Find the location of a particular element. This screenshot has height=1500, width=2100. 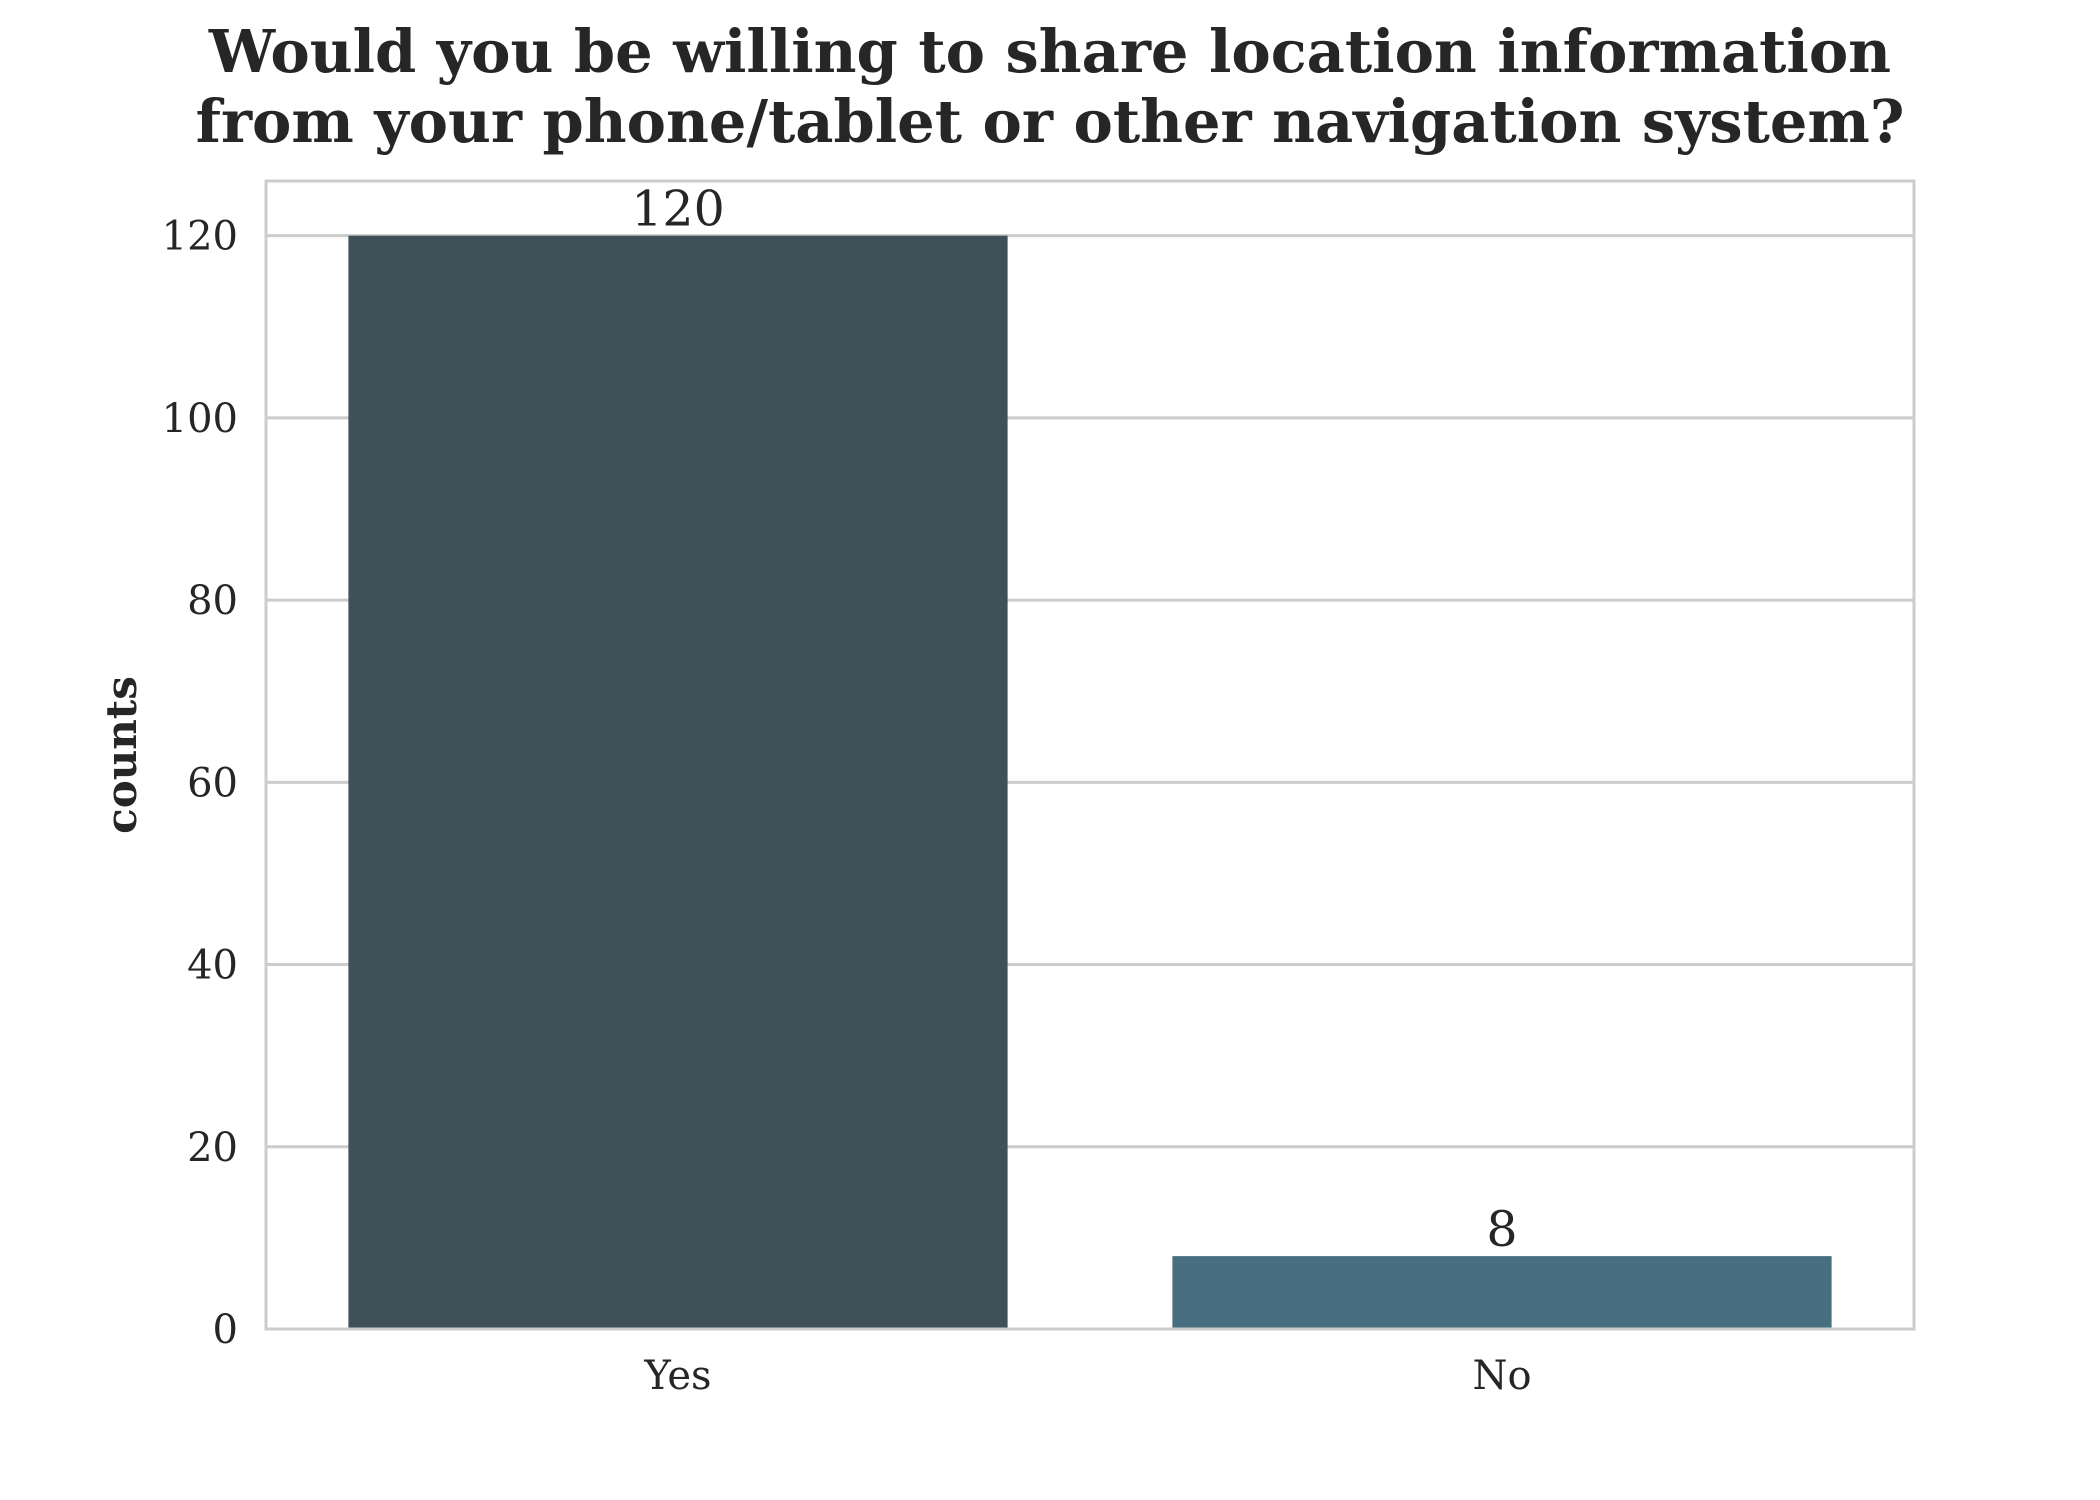

y-tick-label-80: 80 is located at coordinates (212, 601).